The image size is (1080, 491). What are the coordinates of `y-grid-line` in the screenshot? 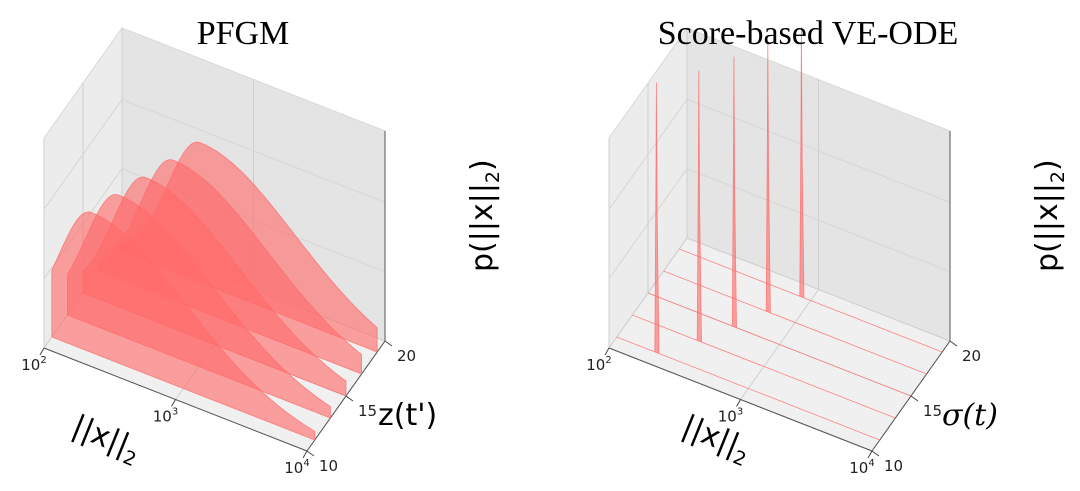 It's located at (818, 289).